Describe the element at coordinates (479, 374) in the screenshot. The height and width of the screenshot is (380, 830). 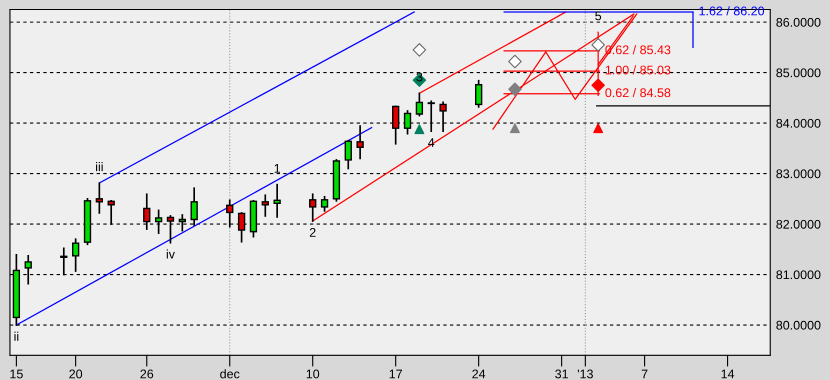
I see `x-tick-label: 24` at that location.